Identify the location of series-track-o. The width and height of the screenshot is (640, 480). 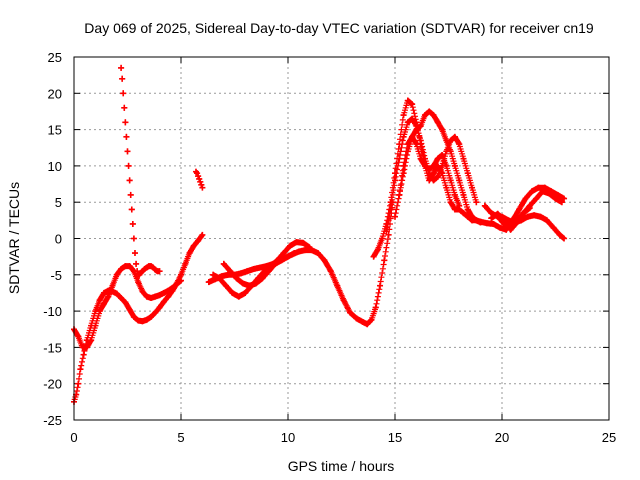
(510, 219).